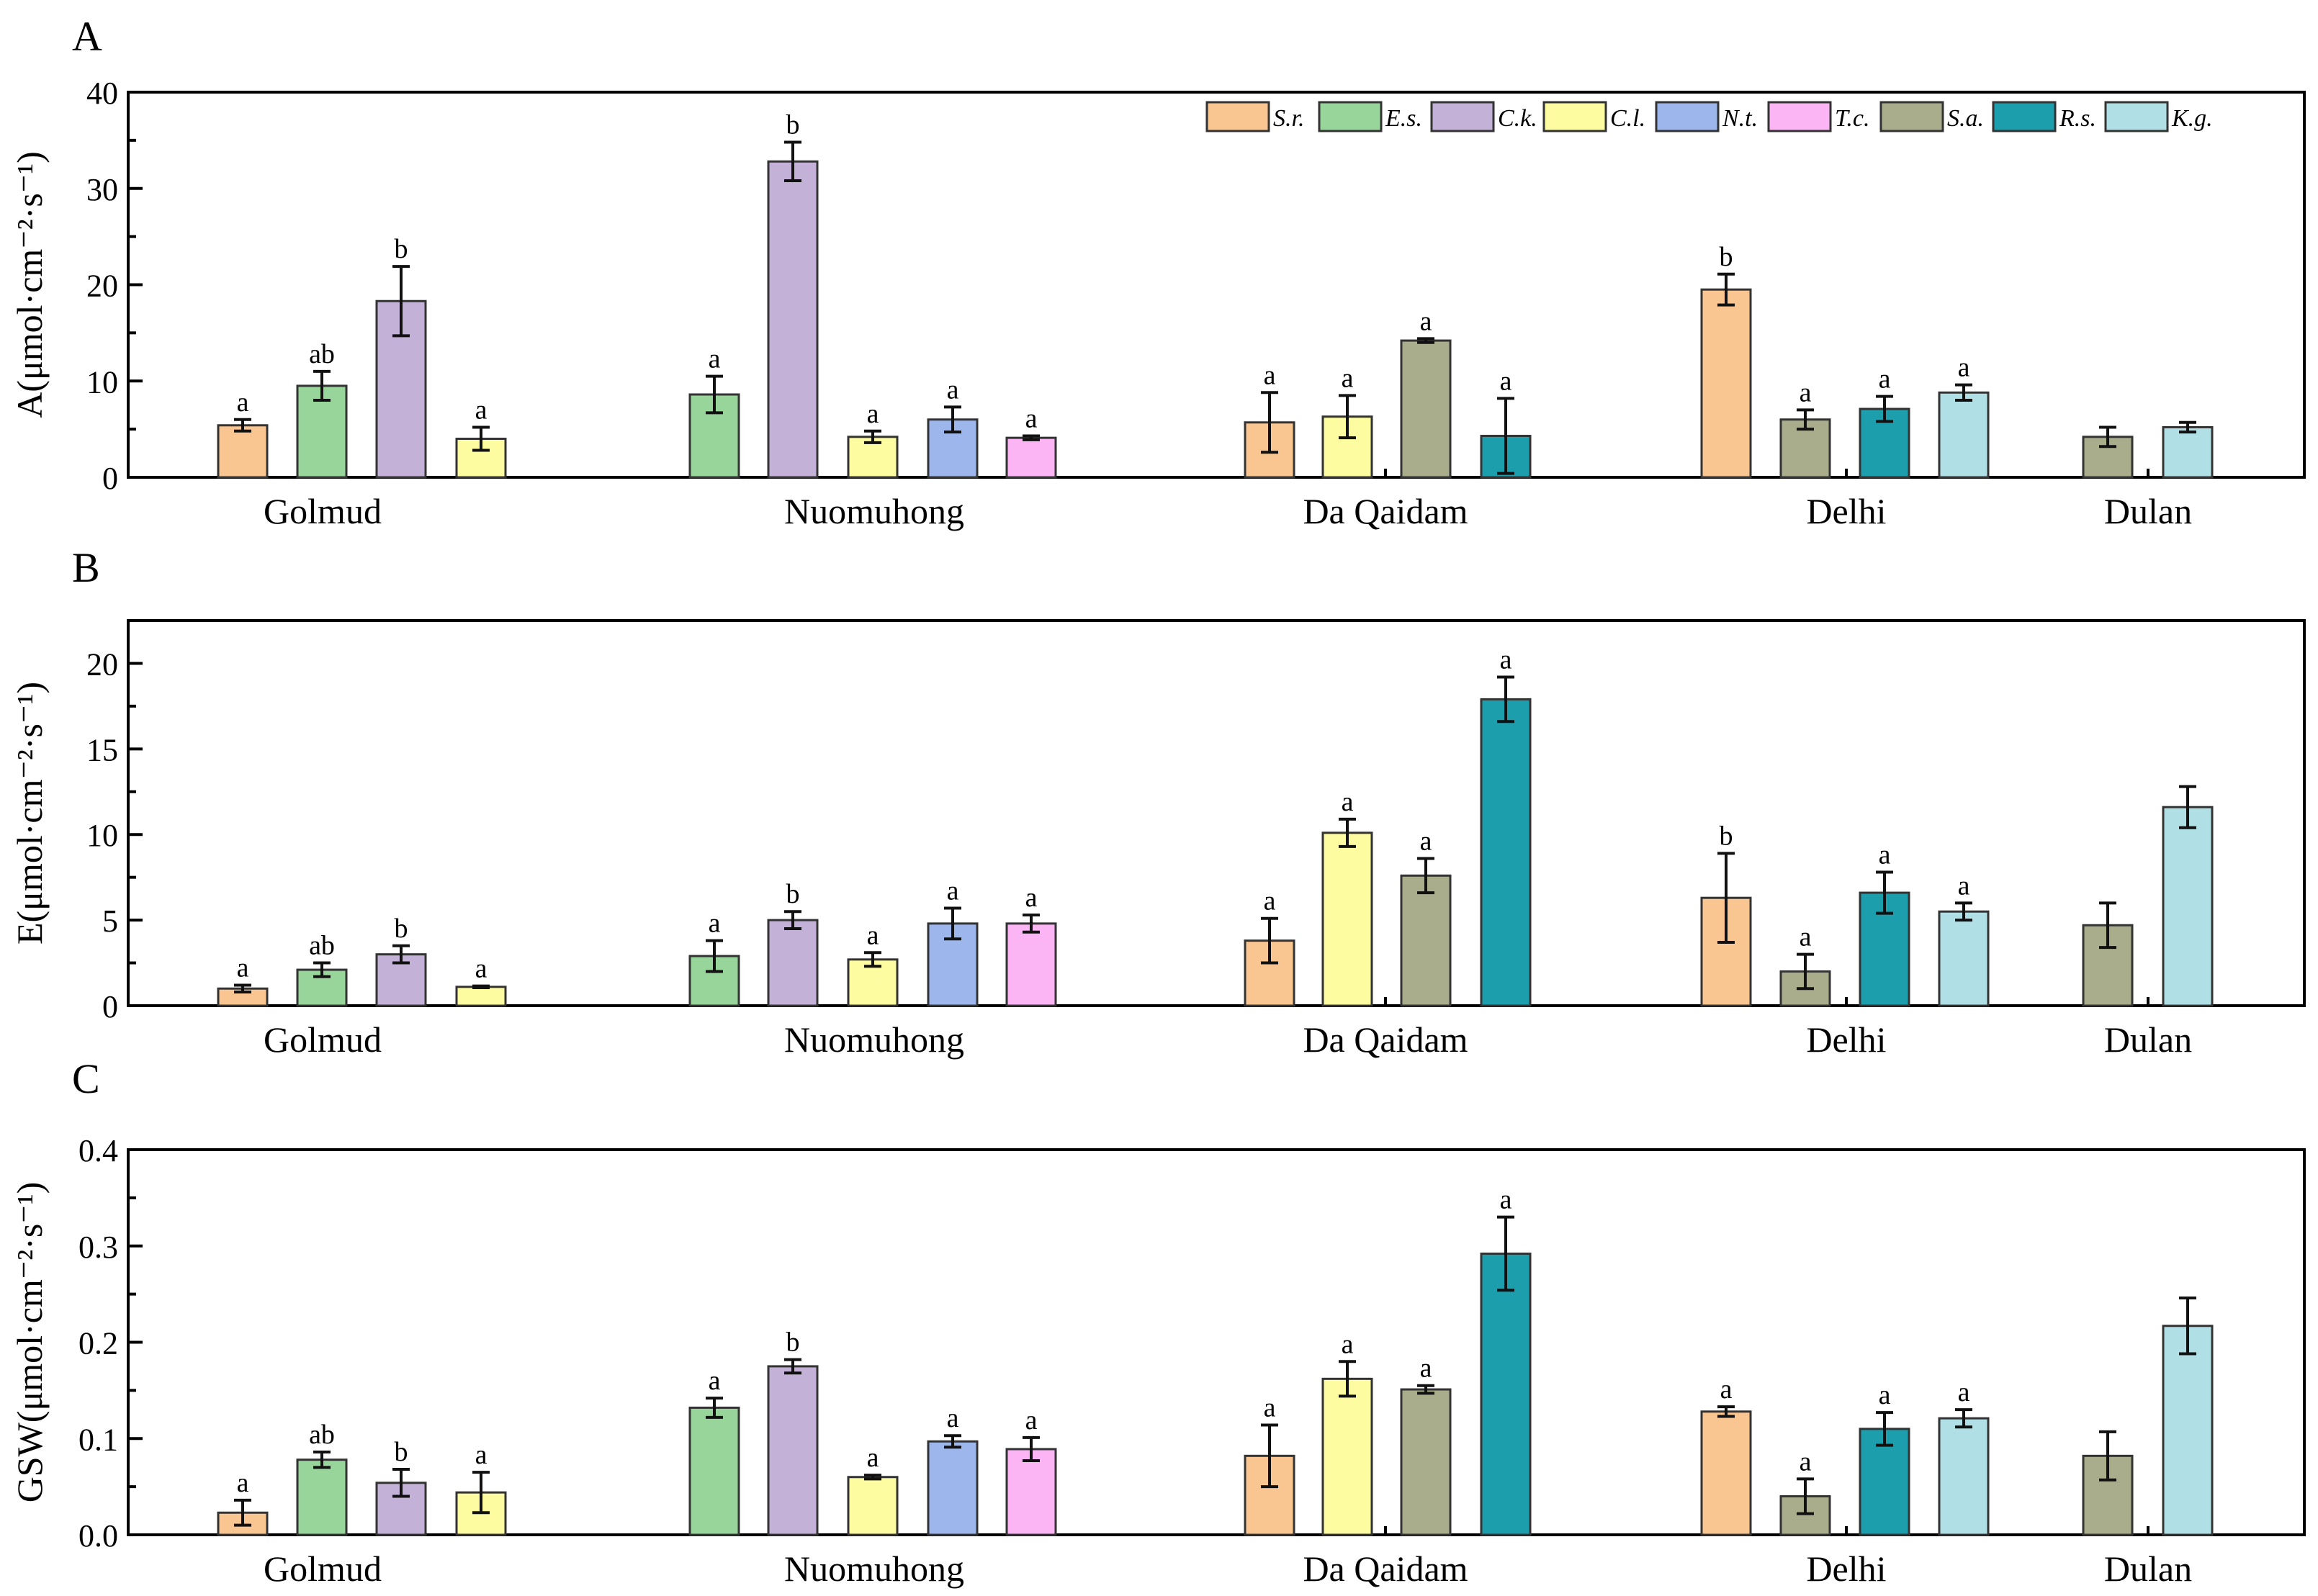 The height and width of the screenshot is (1596, 2318). What do you see at coordinates (98, 1536) in the screenshot?
I see `y-tick-label: 0.0` at bounding box center [98, 1536].